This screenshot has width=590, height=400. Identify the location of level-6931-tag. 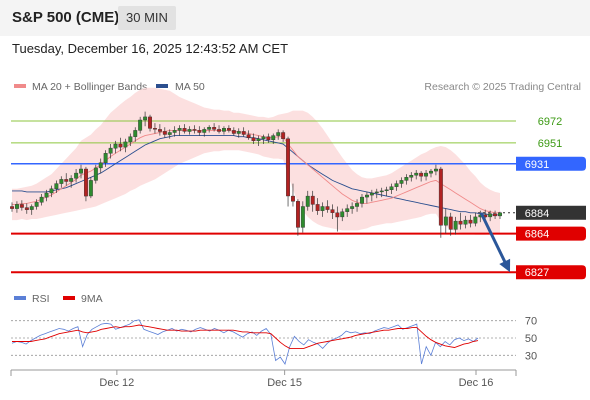
(551, 163).